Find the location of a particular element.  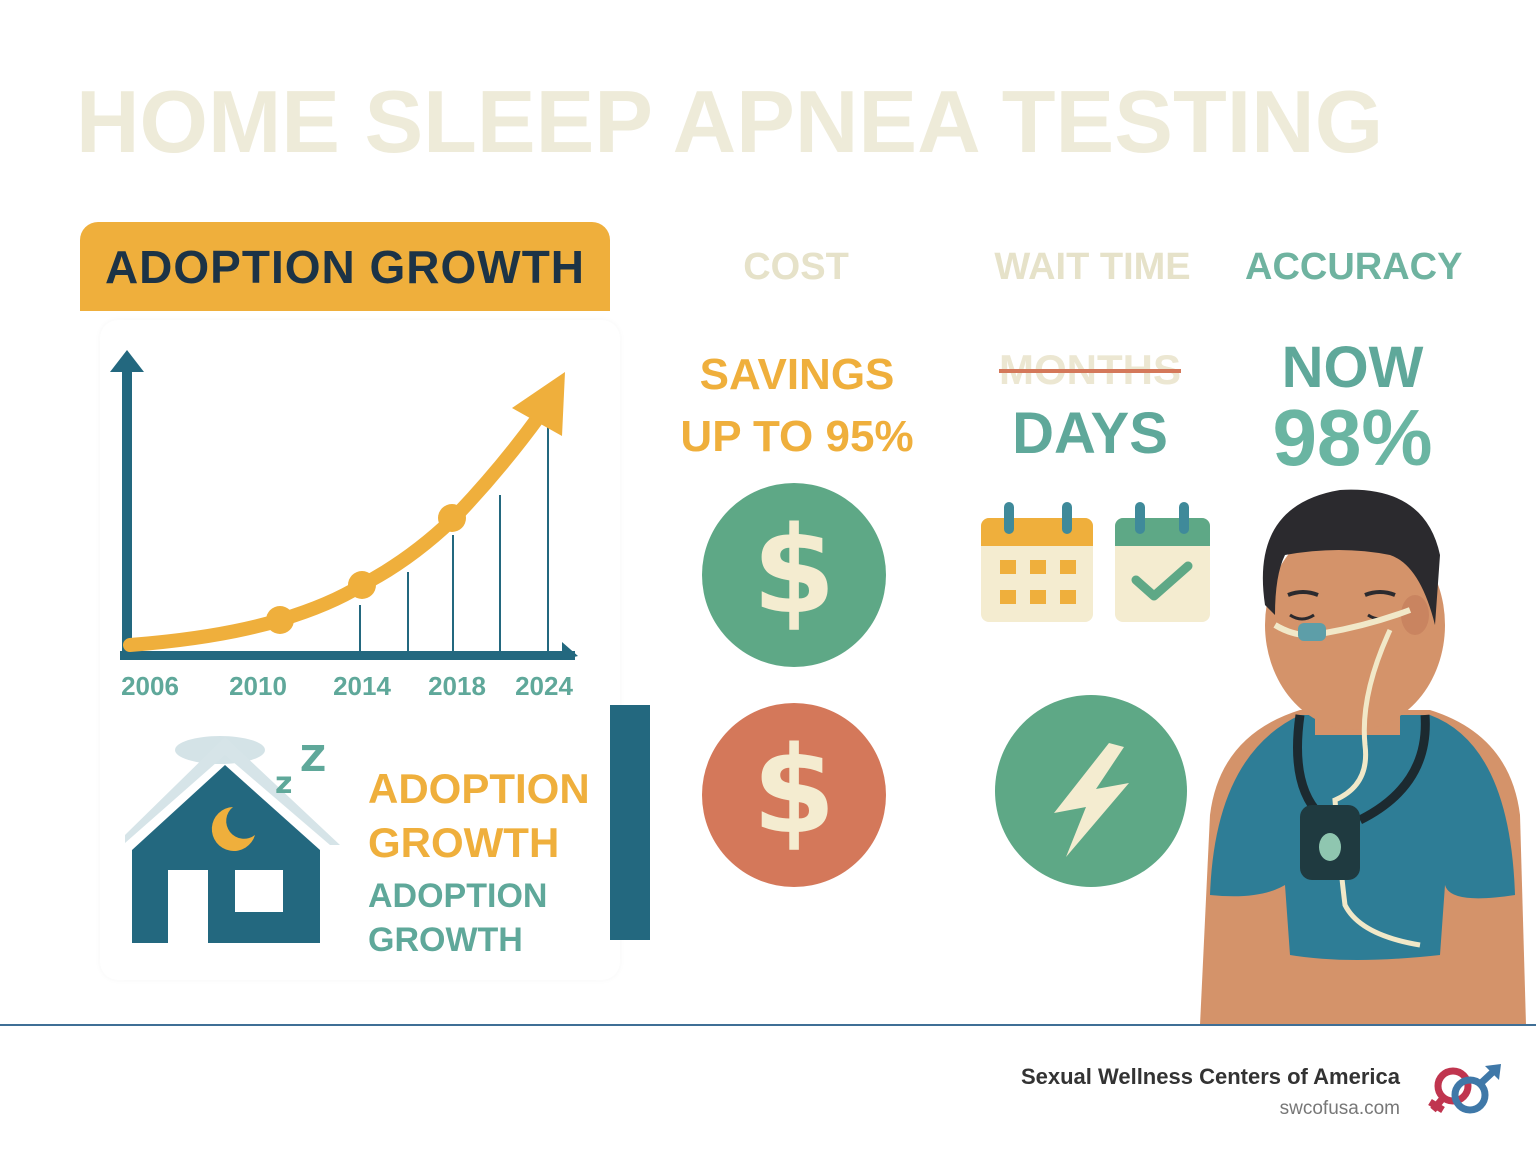

accuracy-header: ACCURACY is located at coordinates (1354, 267).